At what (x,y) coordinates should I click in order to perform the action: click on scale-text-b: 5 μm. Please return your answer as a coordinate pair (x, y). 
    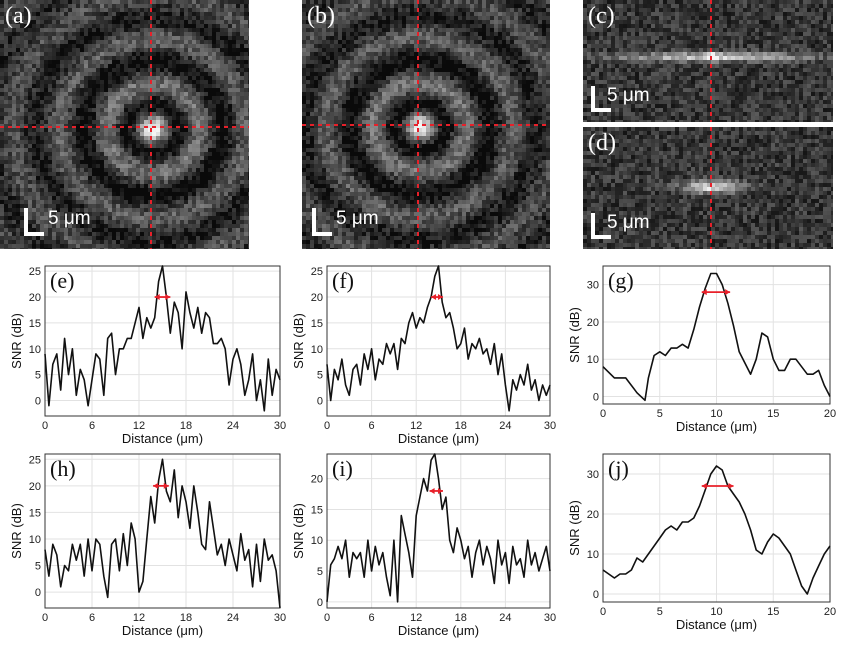
    Looking at the image, I should click on (357, 218).